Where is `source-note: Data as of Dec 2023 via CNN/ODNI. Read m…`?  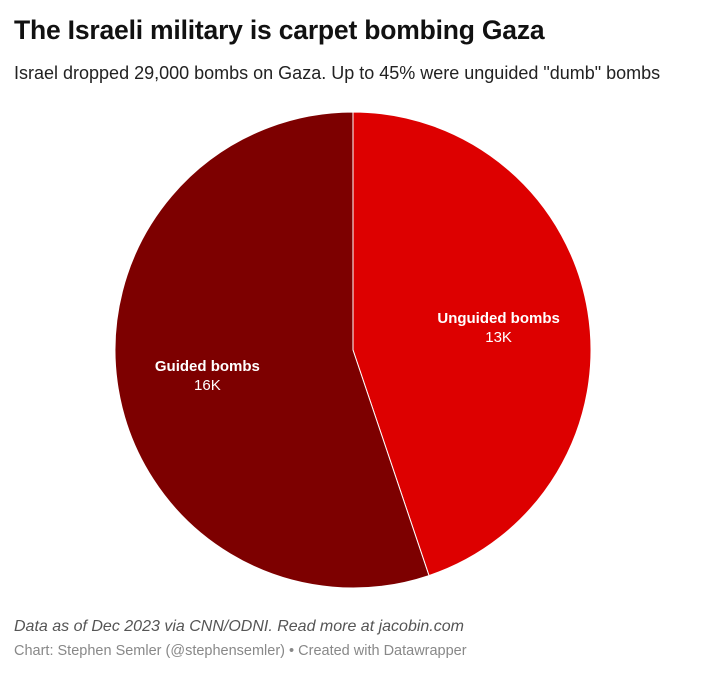
source-note: Data as of Dec 2023 via CNN/ODNI. Read m… is located at coordinates (239, 626).